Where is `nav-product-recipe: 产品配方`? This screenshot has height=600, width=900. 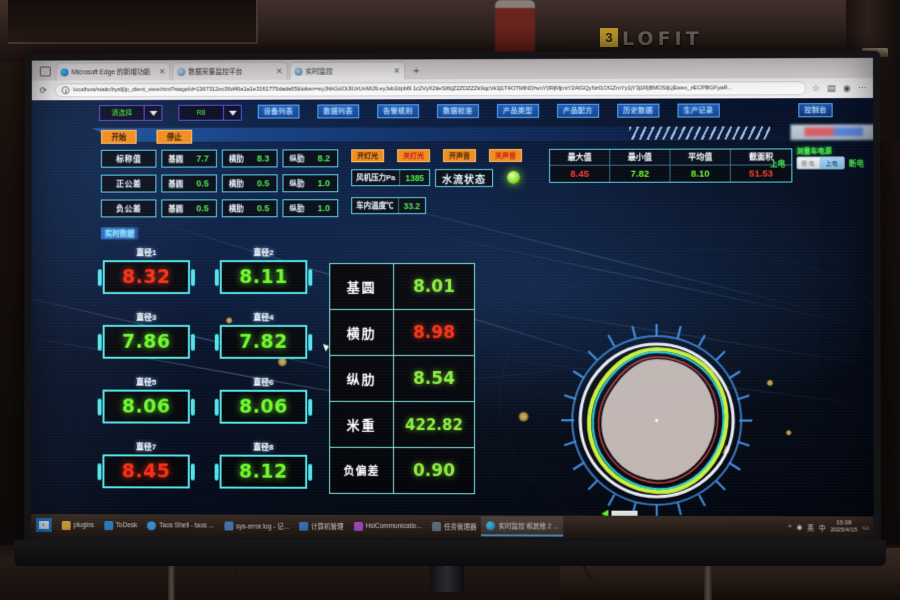
nav-product-recipe: 产品配方 is located at coordinates (578, 110).